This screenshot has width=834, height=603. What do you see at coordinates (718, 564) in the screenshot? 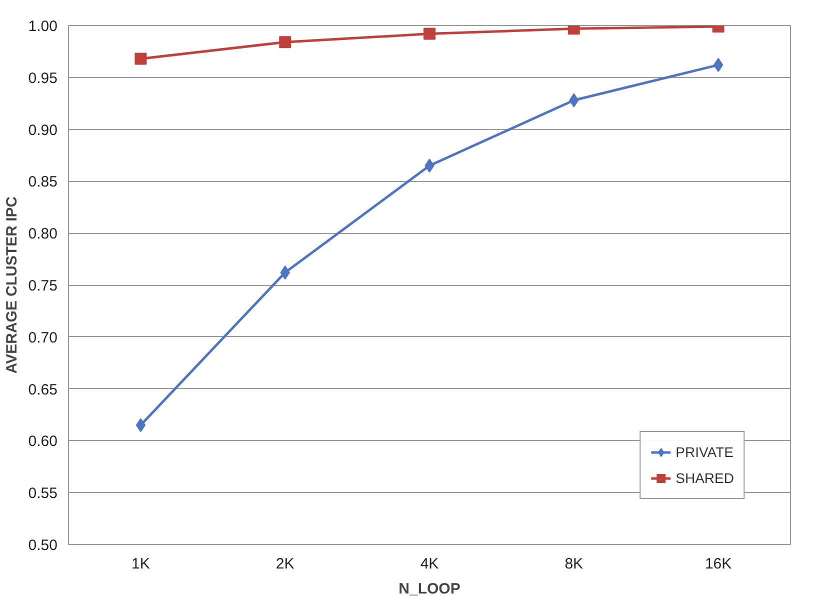
I see `x-tick-label: 16K` at bounding box center [718, 564].